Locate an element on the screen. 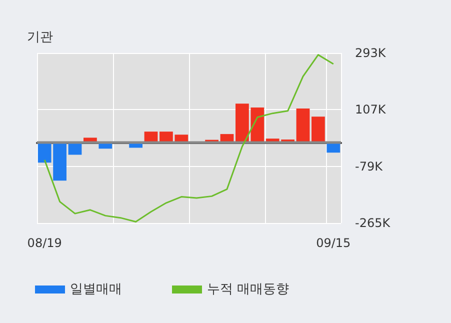 This screenshot has height=323, width=451. x-tick-label: 09/15 is located at coordinates (333, 243).